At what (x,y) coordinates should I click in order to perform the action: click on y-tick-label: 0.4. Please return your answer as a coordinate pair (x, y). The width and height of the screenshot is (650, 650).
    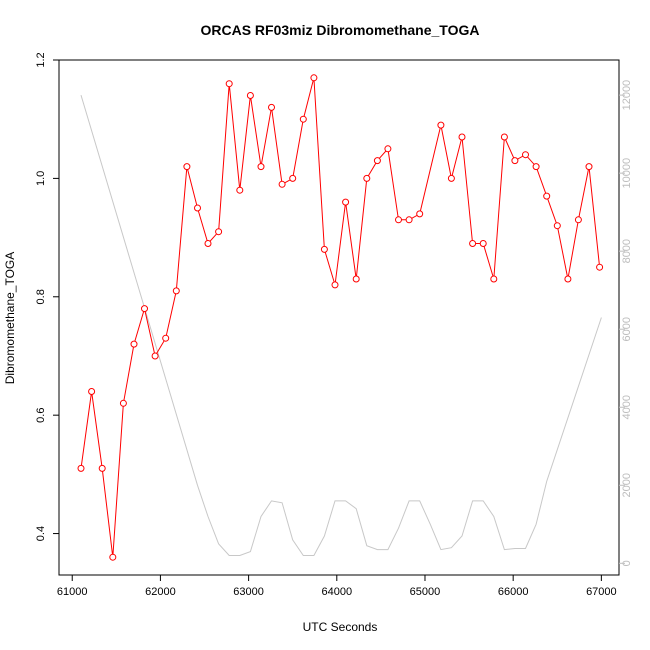
    Looking at the image, I should click on (41, 533).